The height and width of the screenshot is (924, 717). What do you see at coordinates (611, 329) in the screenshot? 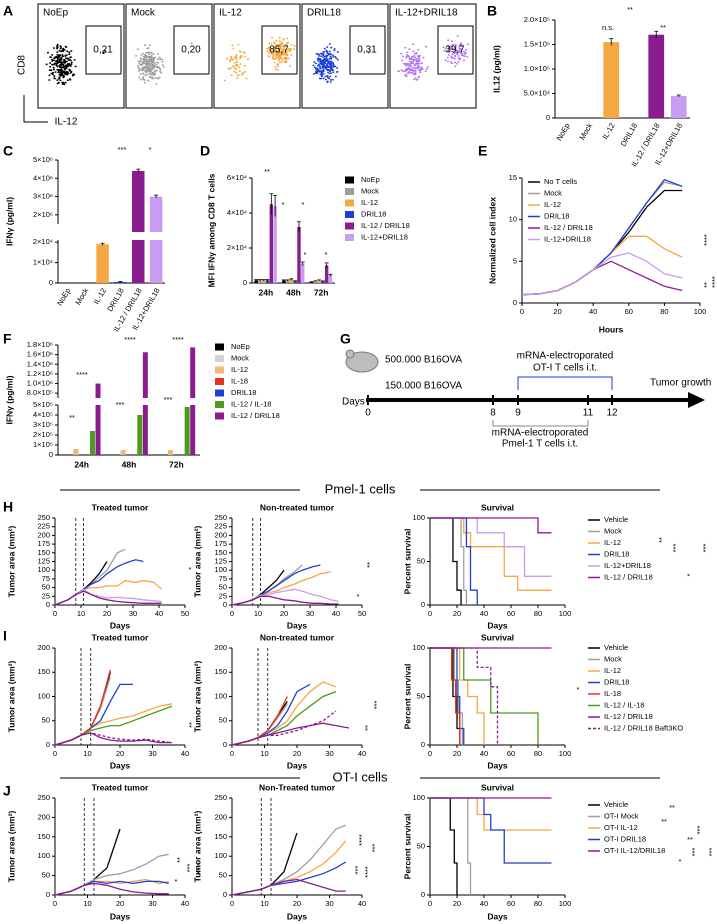
I see `x-axis-label: Hours` at bounding box center [611, 329].